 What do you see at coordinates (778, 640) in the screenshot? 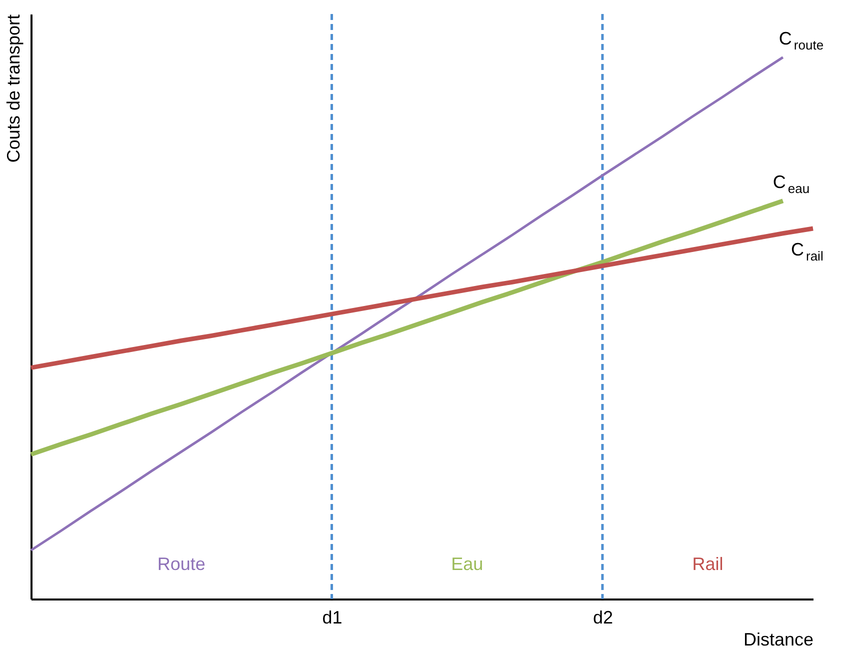
I see `x-axis-title: Distance` at bounding box center [778, 640].